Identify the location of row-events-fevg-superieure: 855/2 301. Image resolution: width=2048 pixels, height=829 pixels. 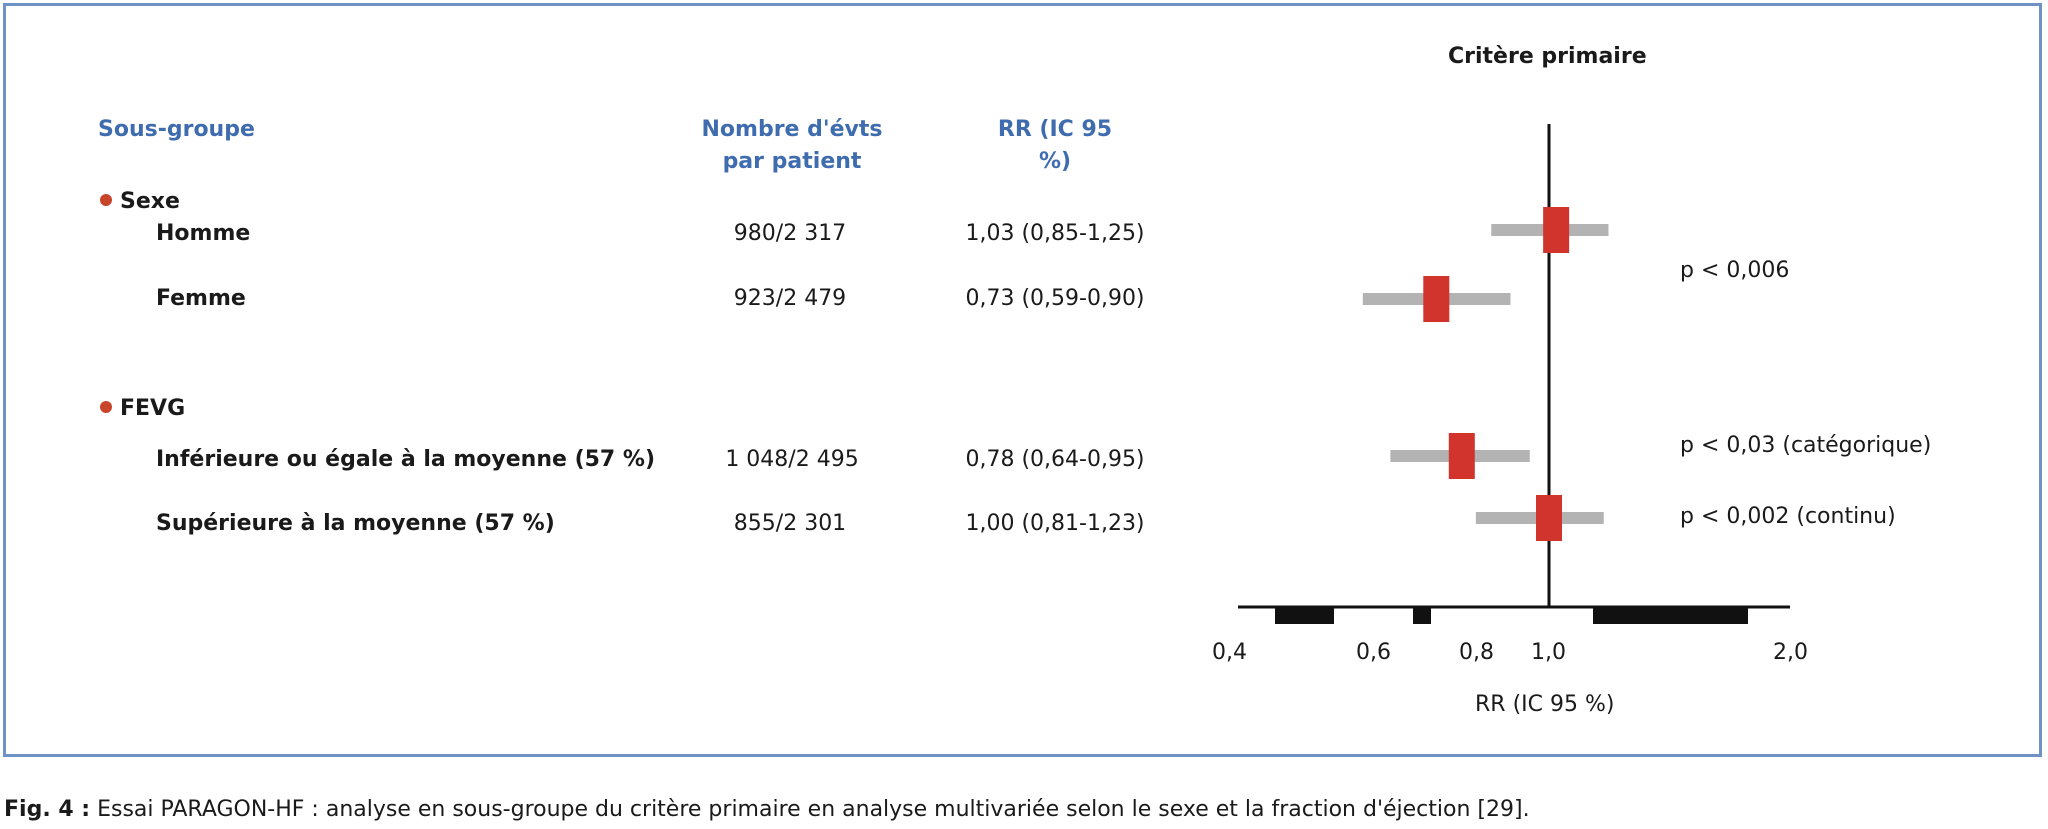
(790, 523).